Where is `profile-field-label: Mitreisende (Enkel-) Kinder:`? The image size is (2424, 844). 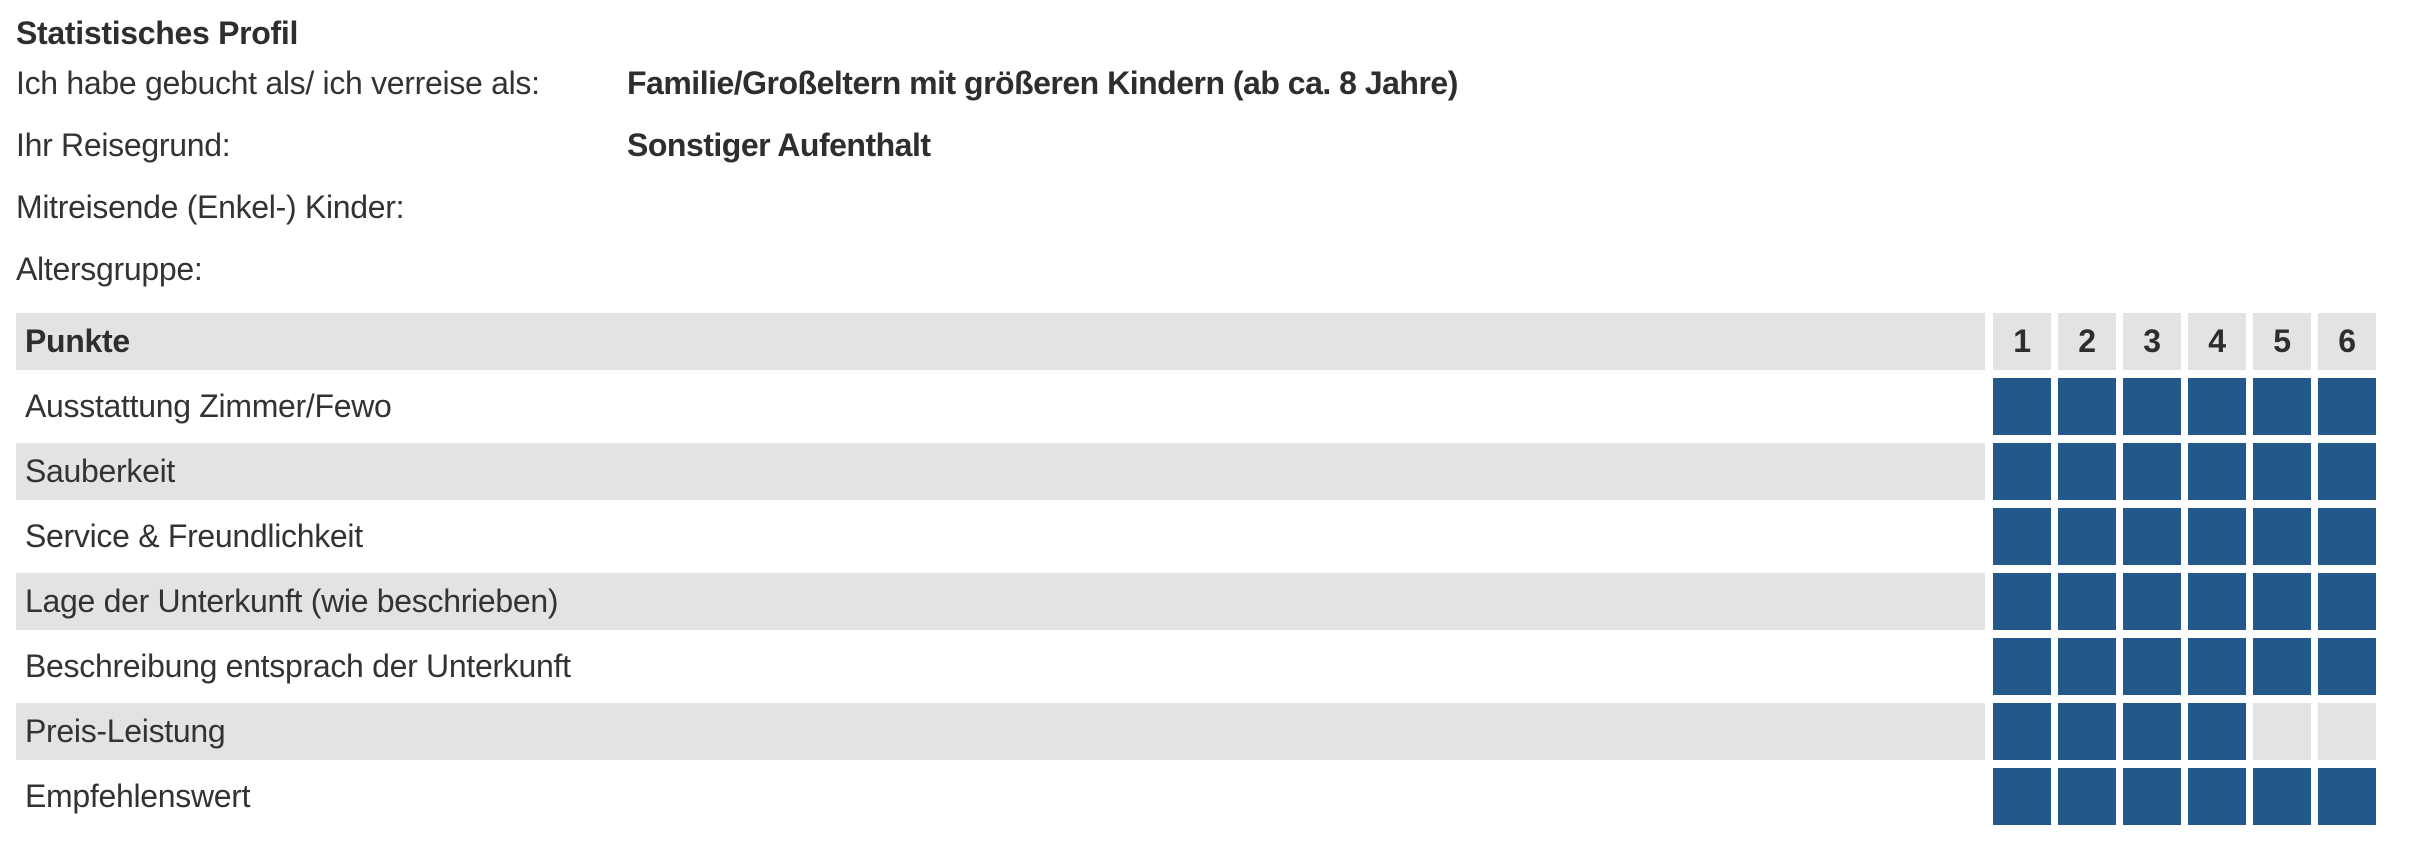 profile-field-label: Mitreisende (Enkel-) Kinder: is located at coordinates (210, 206).